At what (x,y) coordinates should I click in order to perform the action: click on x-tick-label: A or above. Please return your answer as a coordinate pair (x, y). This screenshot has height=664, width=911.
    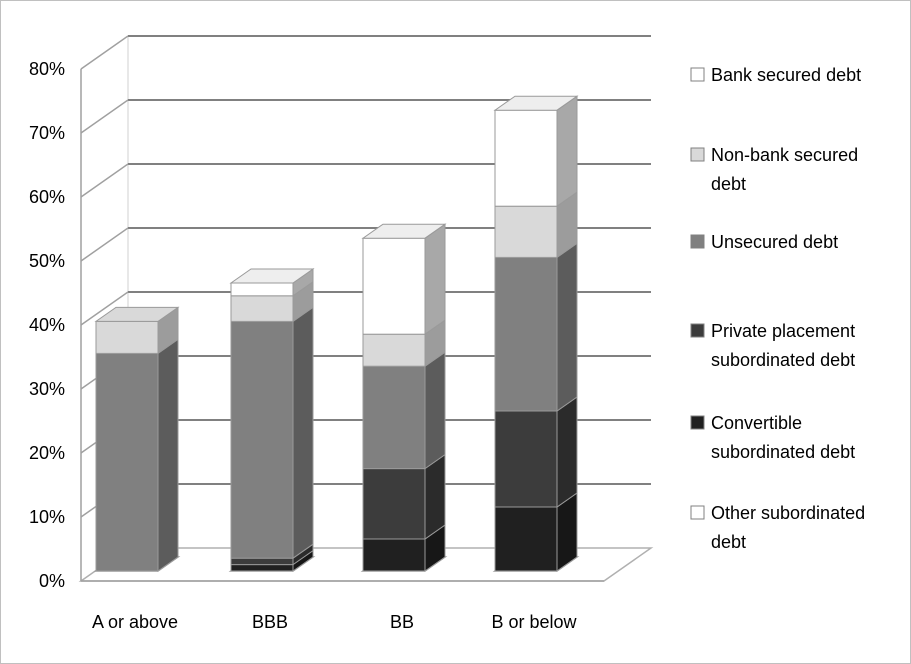
    Looking at the image, I should click on (135, 622).